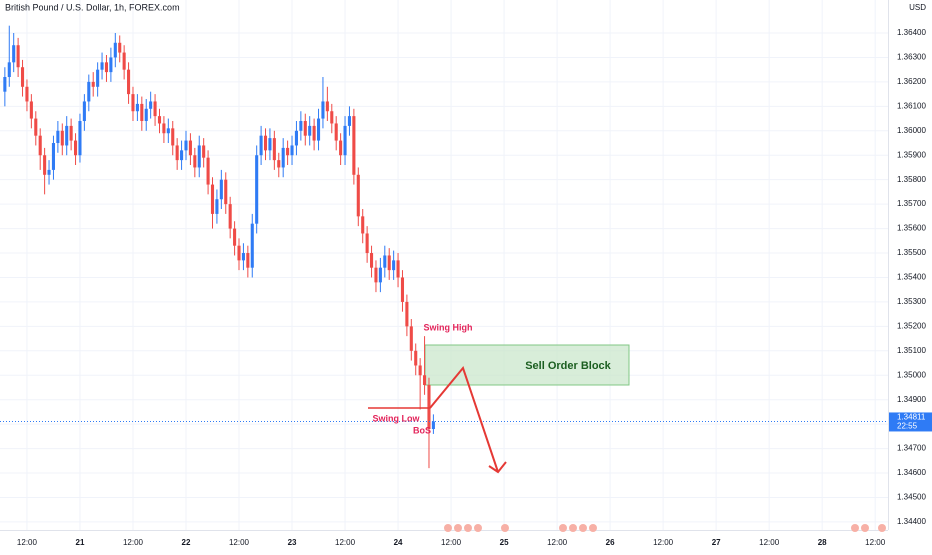 This screenshot has width=932, height=555. I want to click on y-tick-label: 1.34500, so click(911, 497).